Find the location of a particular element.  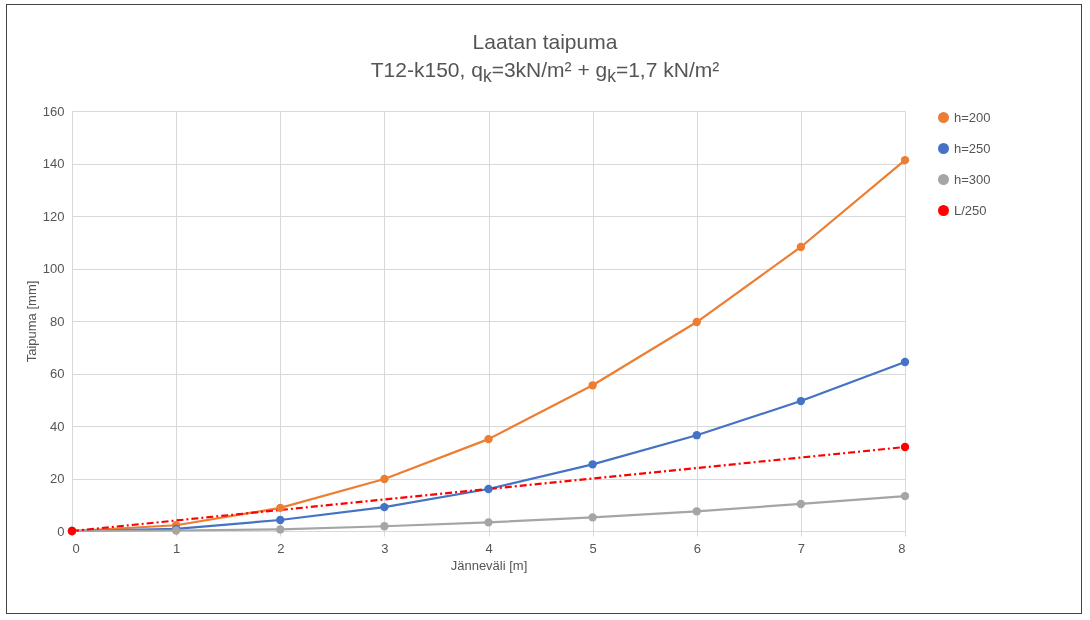

y-tick-label: 40 is located at coordinates (57, 426).